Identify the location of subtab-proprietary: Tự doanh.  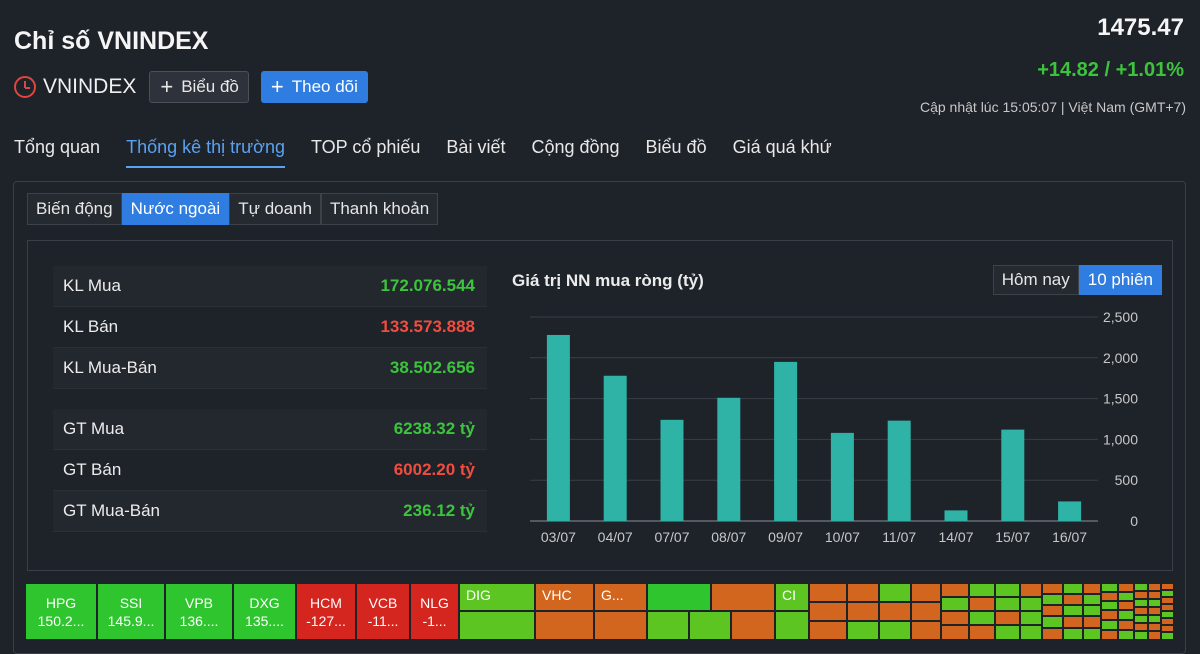
(275, 209).